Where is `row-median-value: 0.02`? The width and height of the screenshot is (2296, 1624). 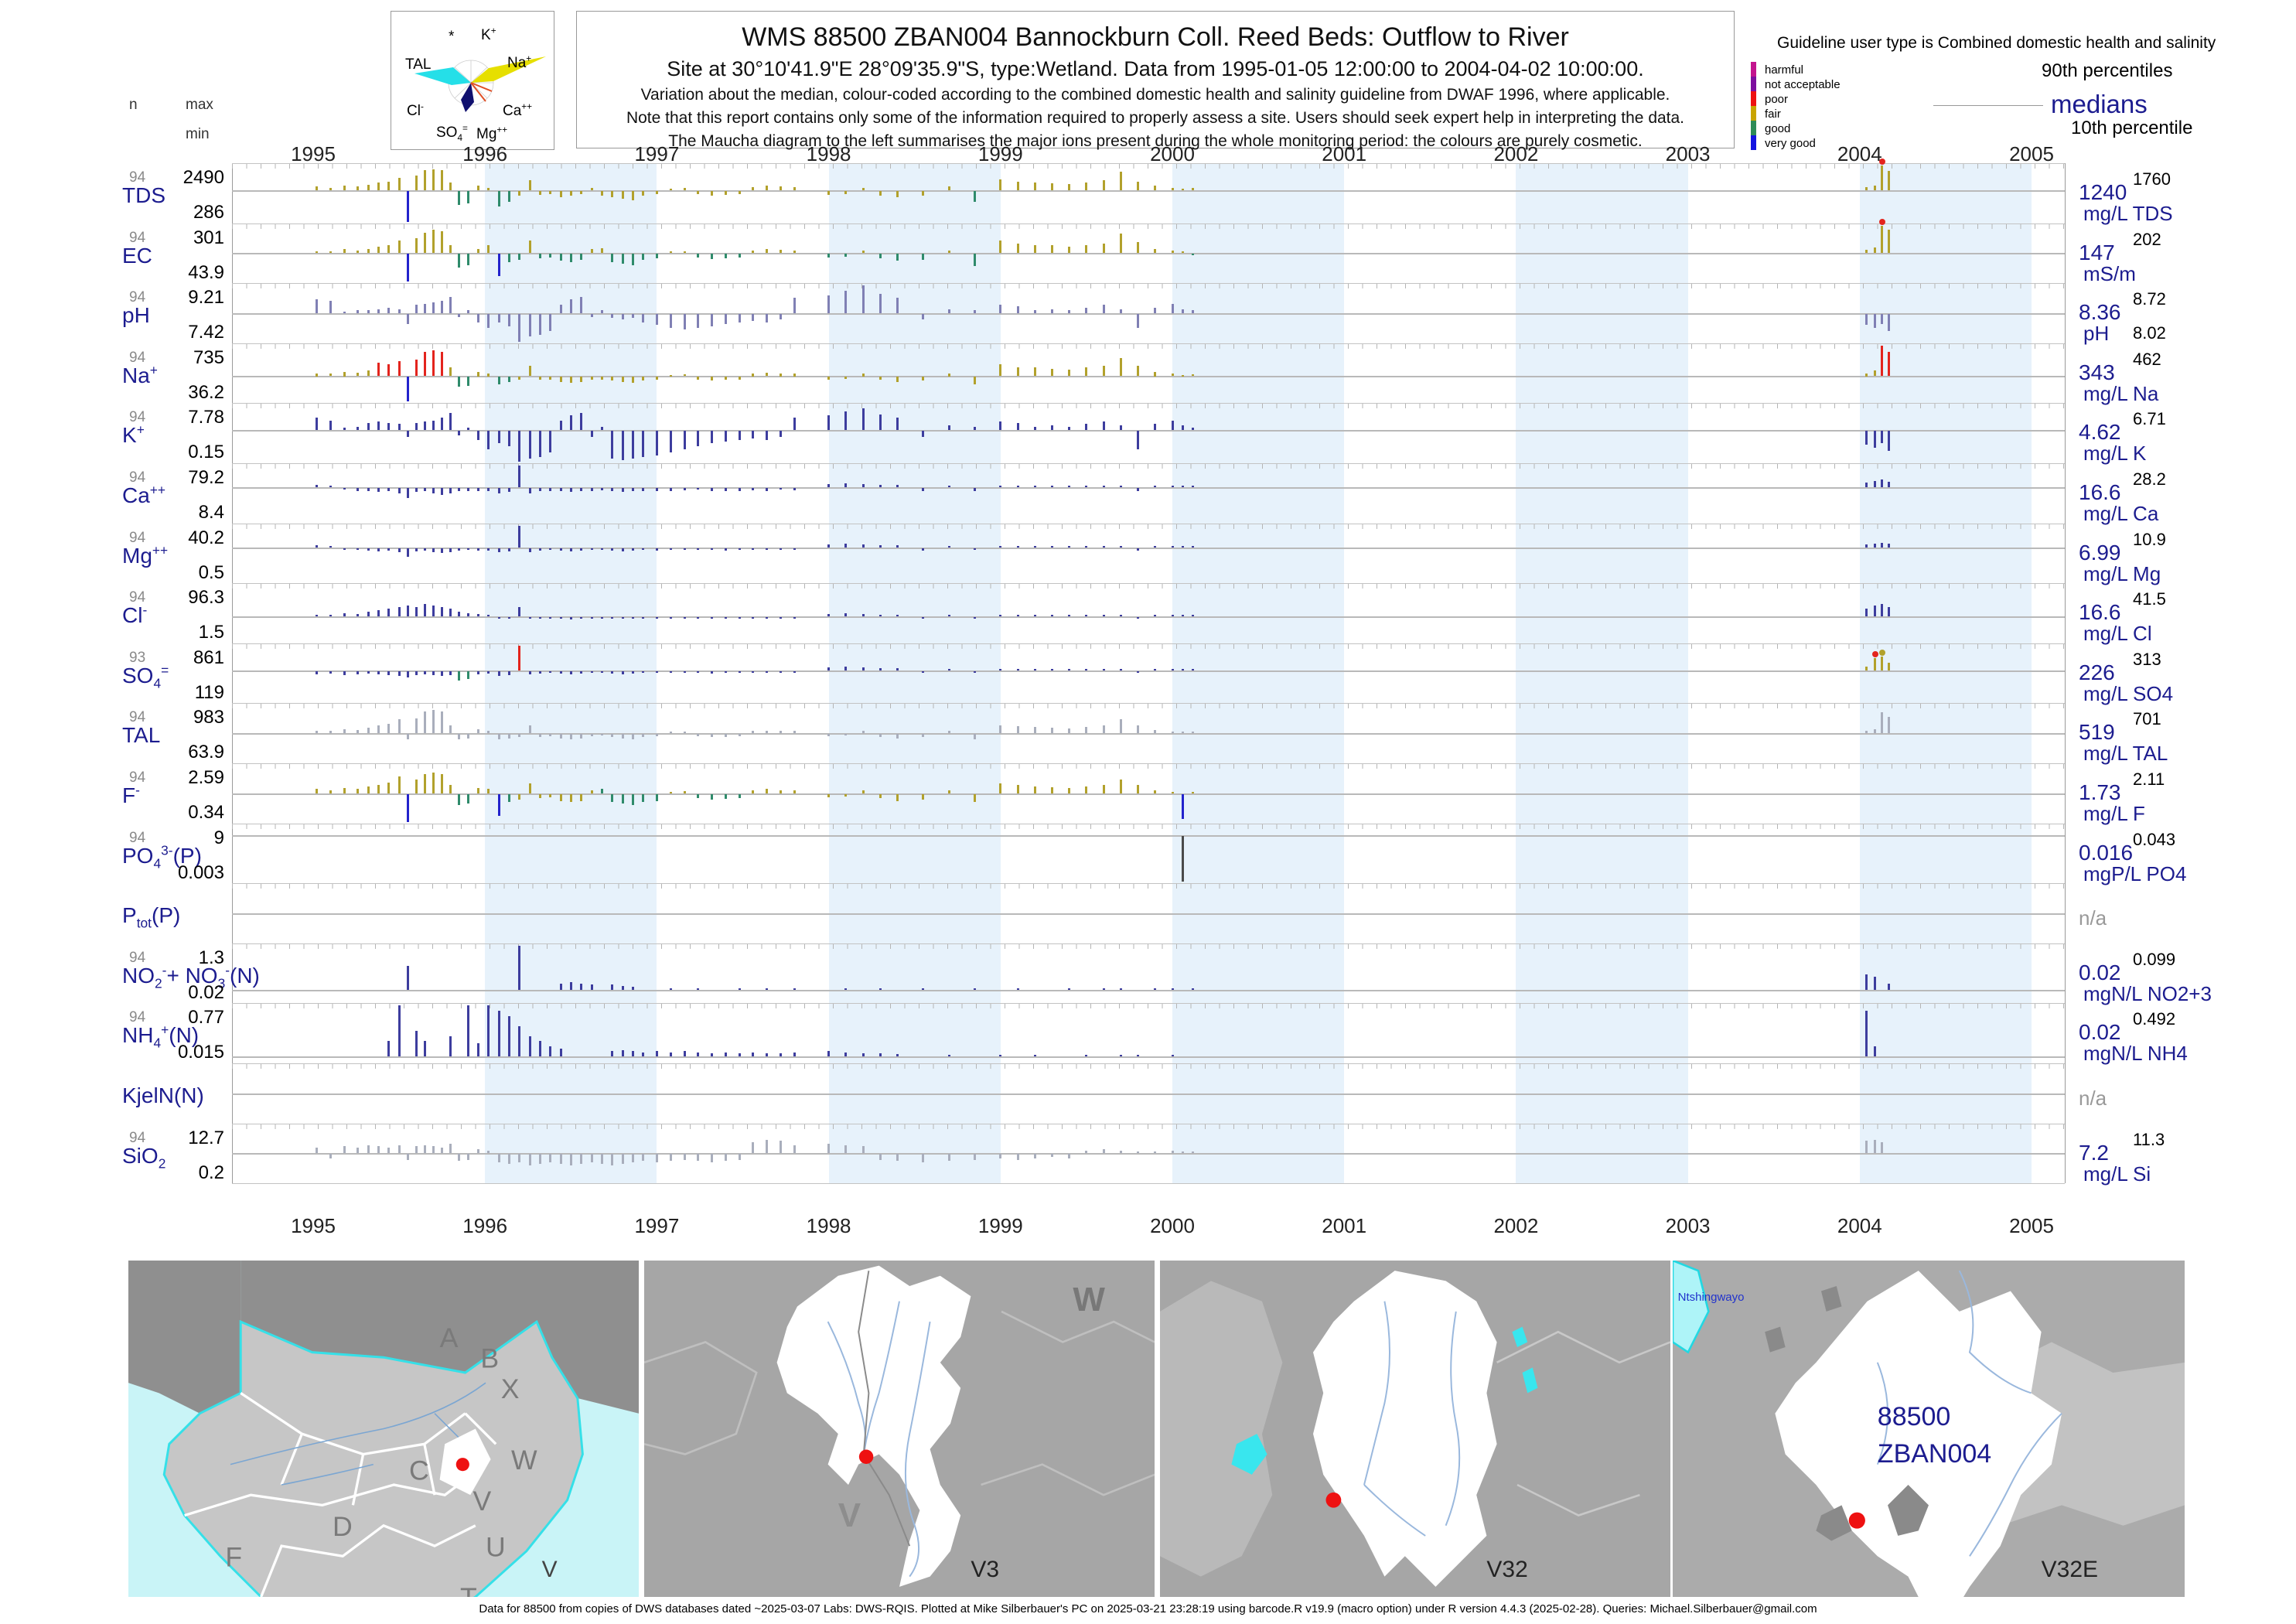
row-median-value: 0.02 is located at coordinates (2100, 1032).